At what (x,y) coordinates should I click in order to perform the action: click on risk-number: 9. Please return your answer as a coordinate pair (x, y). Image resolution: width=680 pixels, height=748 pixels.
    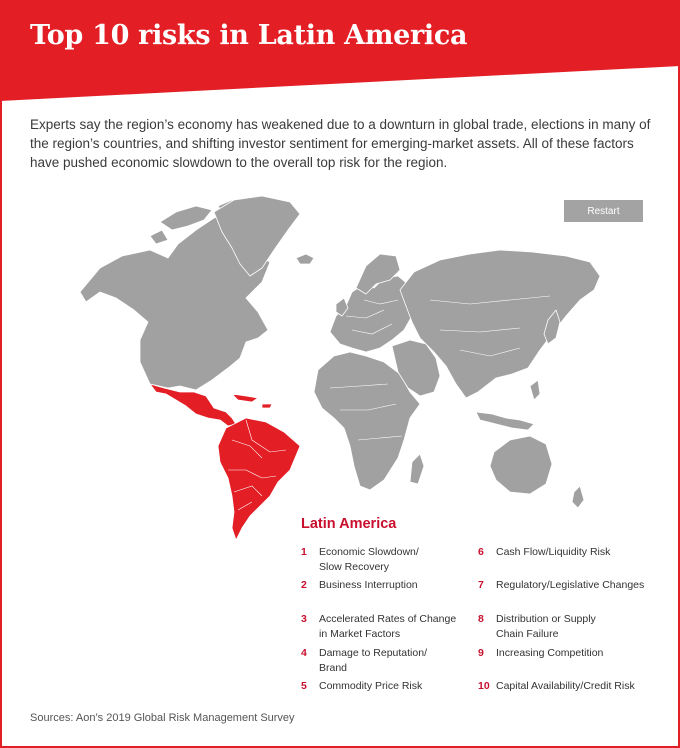
    Looking at the image, I should click on (481, 653).